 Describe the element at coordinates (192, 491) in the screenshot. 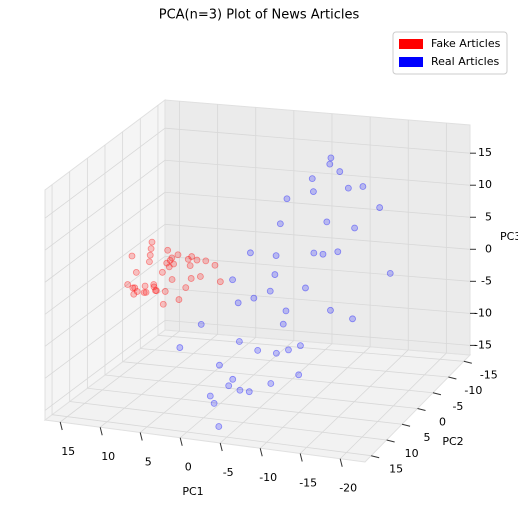

I see `x-axis-label: PC1` at that location.